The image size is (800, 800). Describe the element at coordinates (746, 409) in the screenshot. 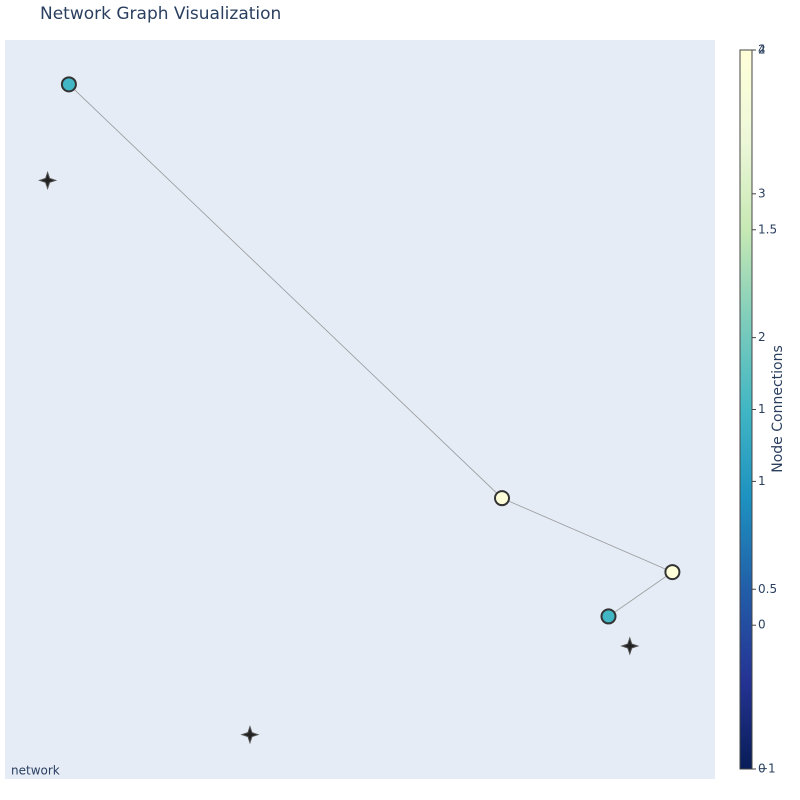

I see `colorbar` at that location.